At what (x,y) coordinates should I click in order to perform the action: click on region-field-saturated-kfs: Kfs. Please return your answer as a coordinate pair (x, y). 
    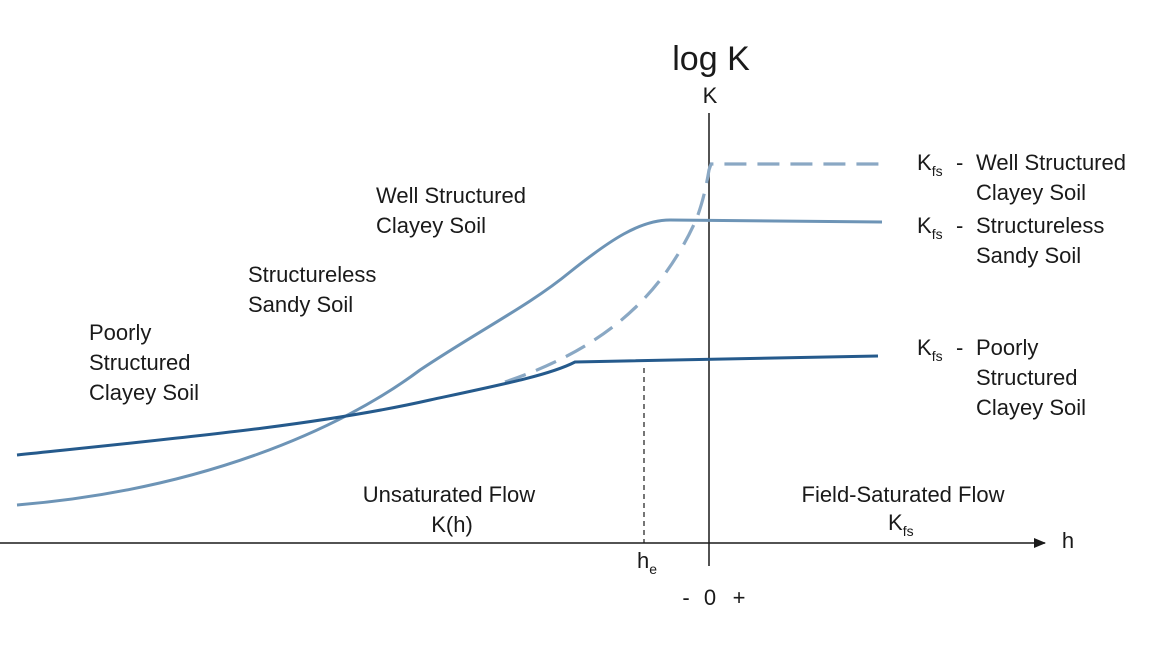
    Looking at the image, I should click on (901, 524).